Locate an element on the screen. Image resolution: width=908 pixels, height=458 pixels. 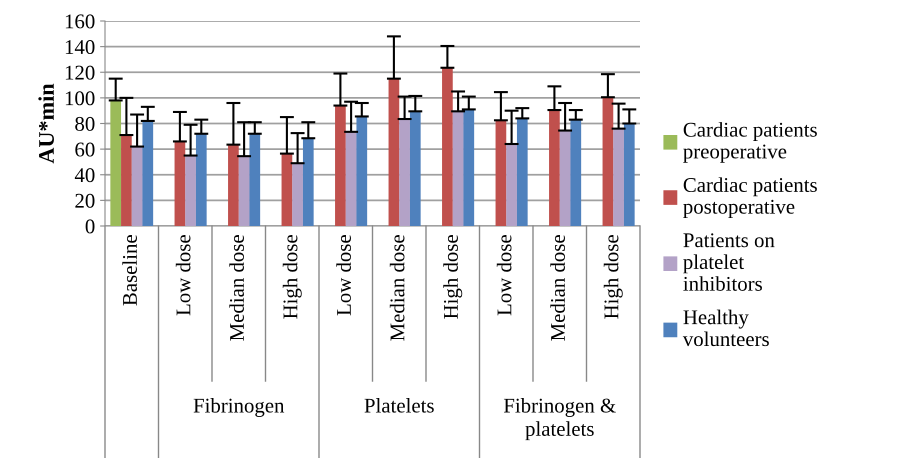
legend-label: Healthy volunteers is located at coordinates (725, 328).